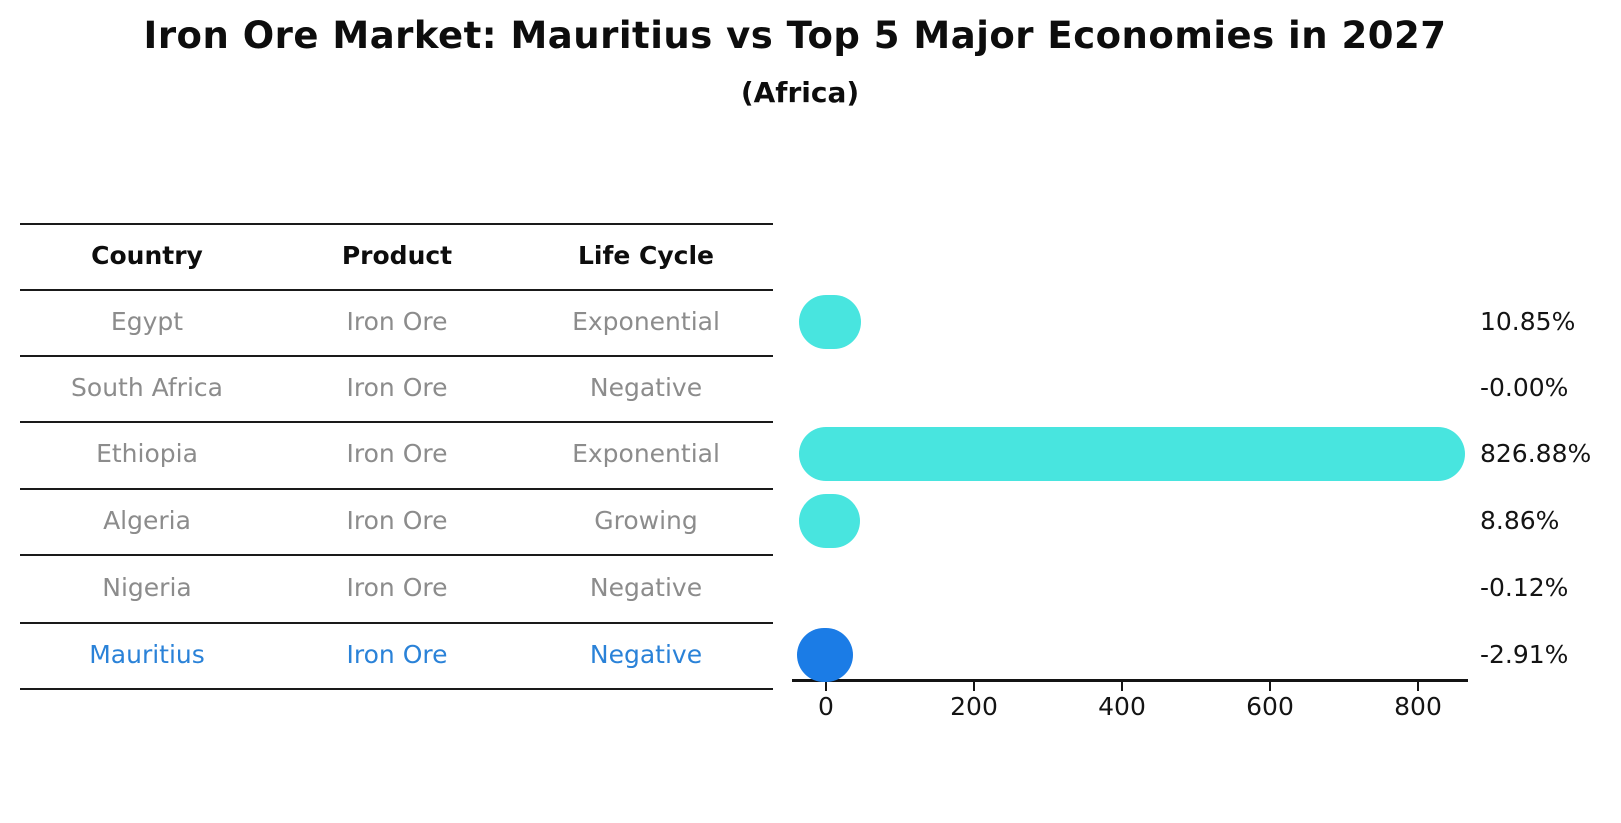 This screenshot has width=1621, height=823. What do you see at coordinates (1418, 706) in the screenshot?
I see `x-tick-label-800: 800` at bounding box center [1418, 706].